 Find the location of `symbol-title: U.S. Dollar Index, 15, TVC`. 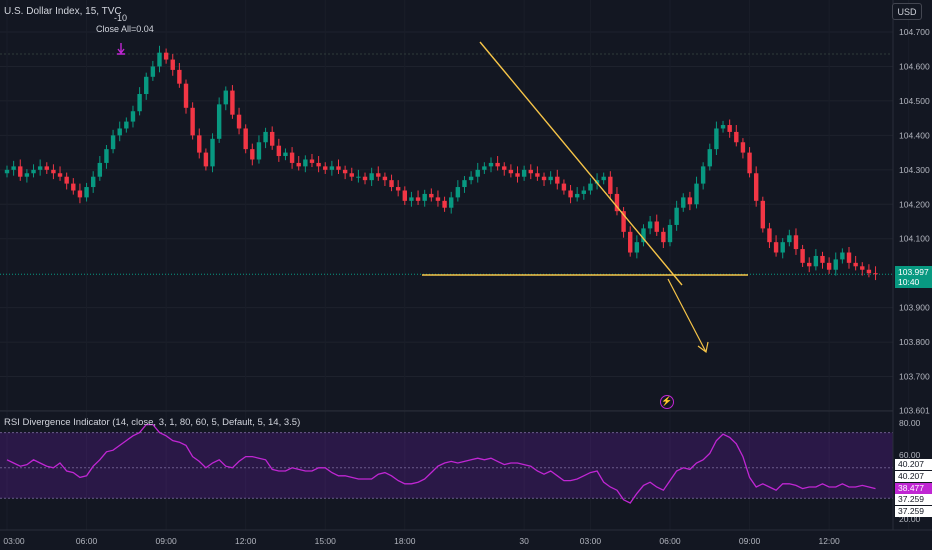

symbol-title: U.S. Dollar Index, 15, TVC is located at coordinates (63, 11).